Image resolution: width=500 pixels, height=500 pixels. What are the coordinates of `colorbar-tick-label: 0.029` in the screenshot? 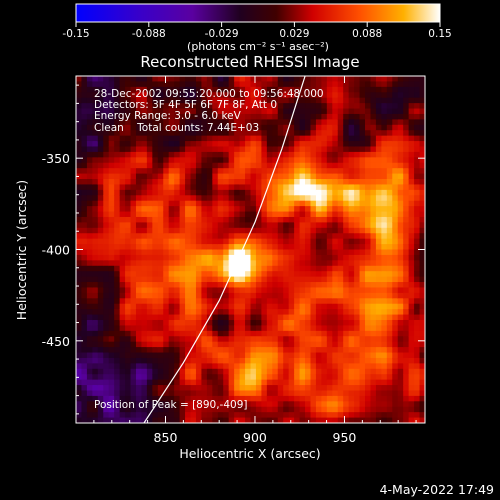 It's located at (294, 34).